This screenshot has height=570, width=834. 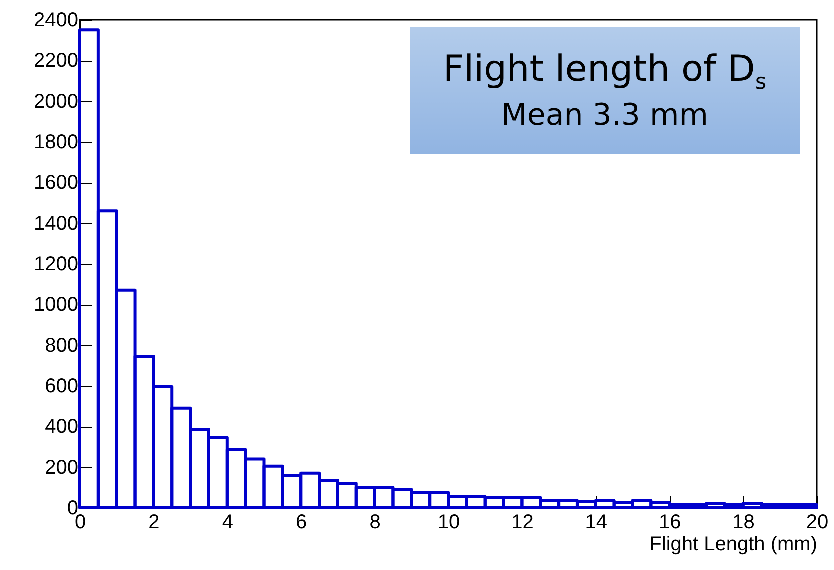 I want to click on y-tick-label: 2000, so click(x=56, y=101).